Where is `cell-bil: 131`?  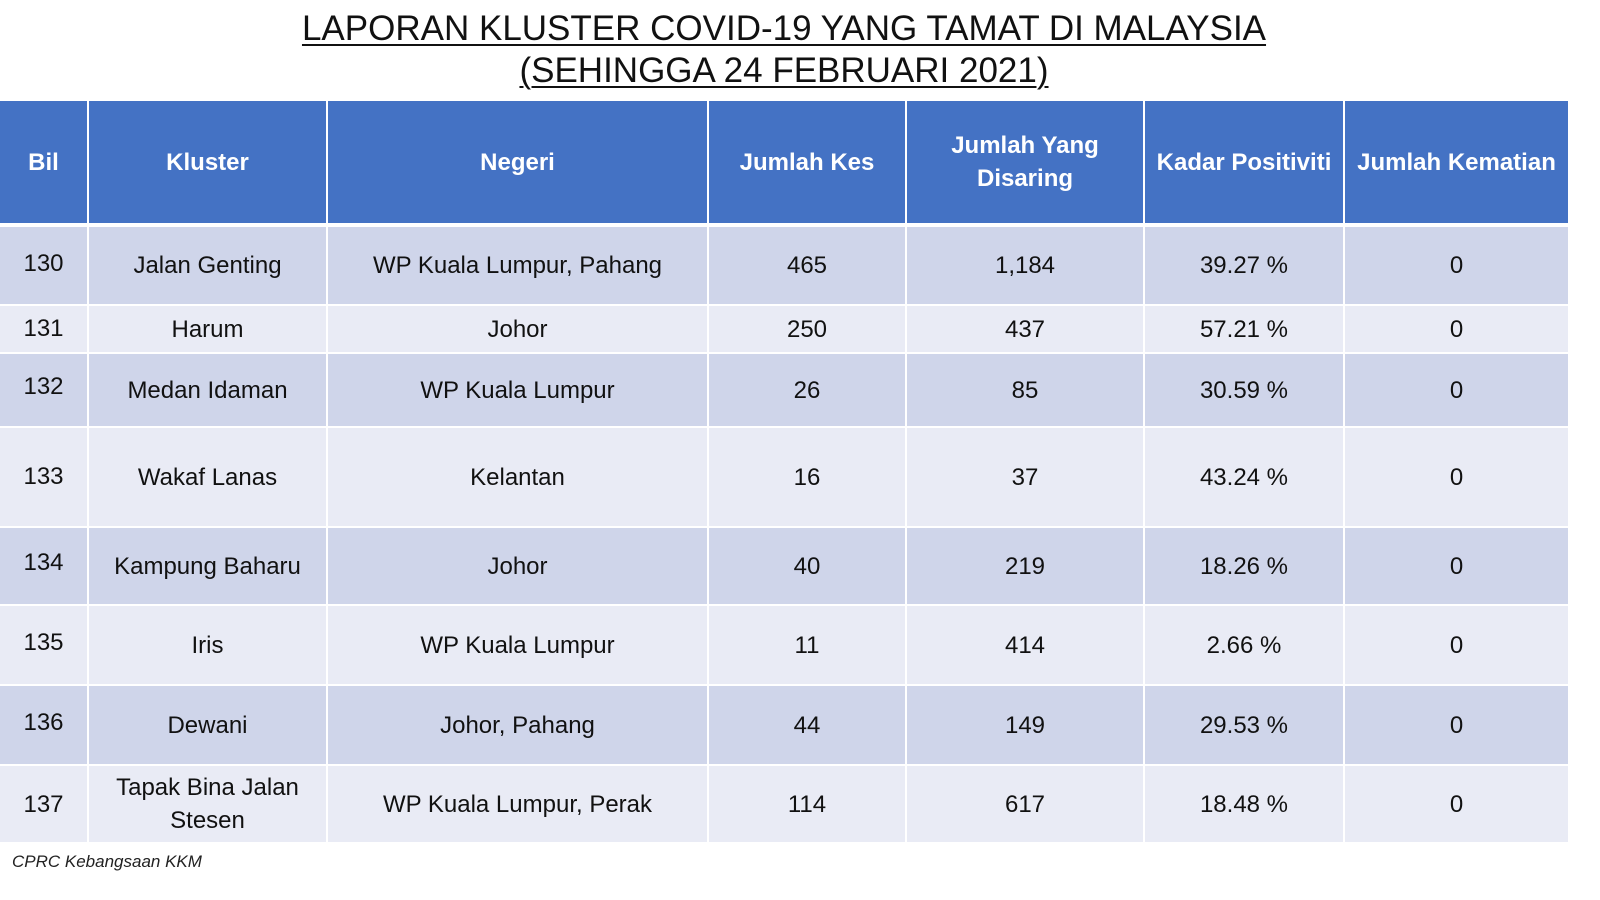
cell-bil: 131 is located at coordinates (44, 329).